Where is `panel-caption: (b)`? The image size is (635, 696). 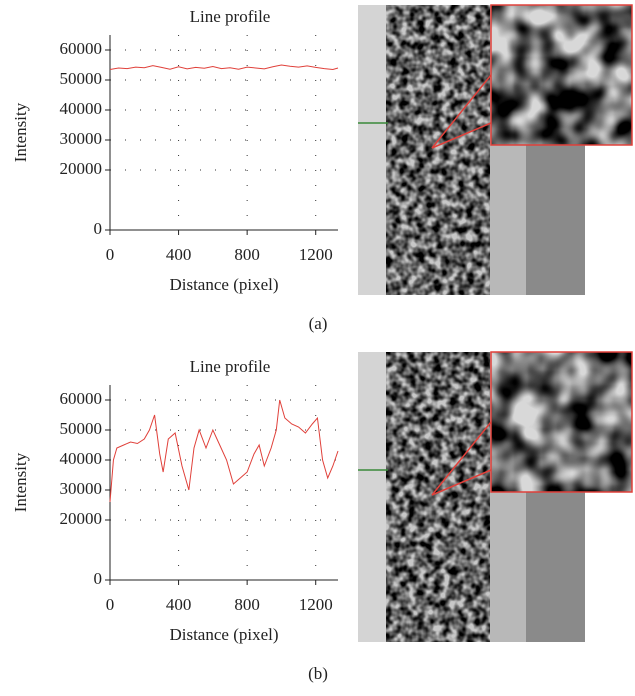 panel-caption: (b) is located at coordinates (318, 673).